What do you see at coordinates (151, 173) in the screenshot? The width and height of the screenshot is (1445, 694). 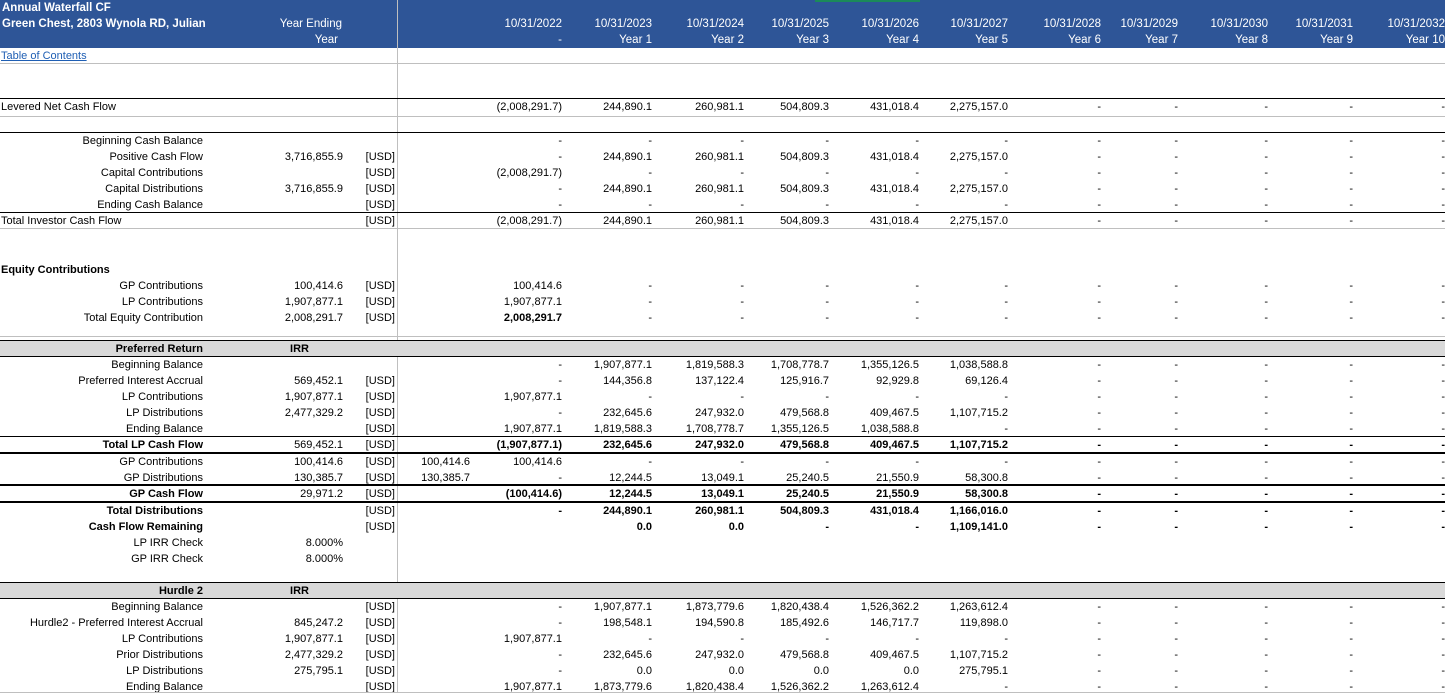 I see `row-label: Capital Contributions` at bounding box center [151, 173].